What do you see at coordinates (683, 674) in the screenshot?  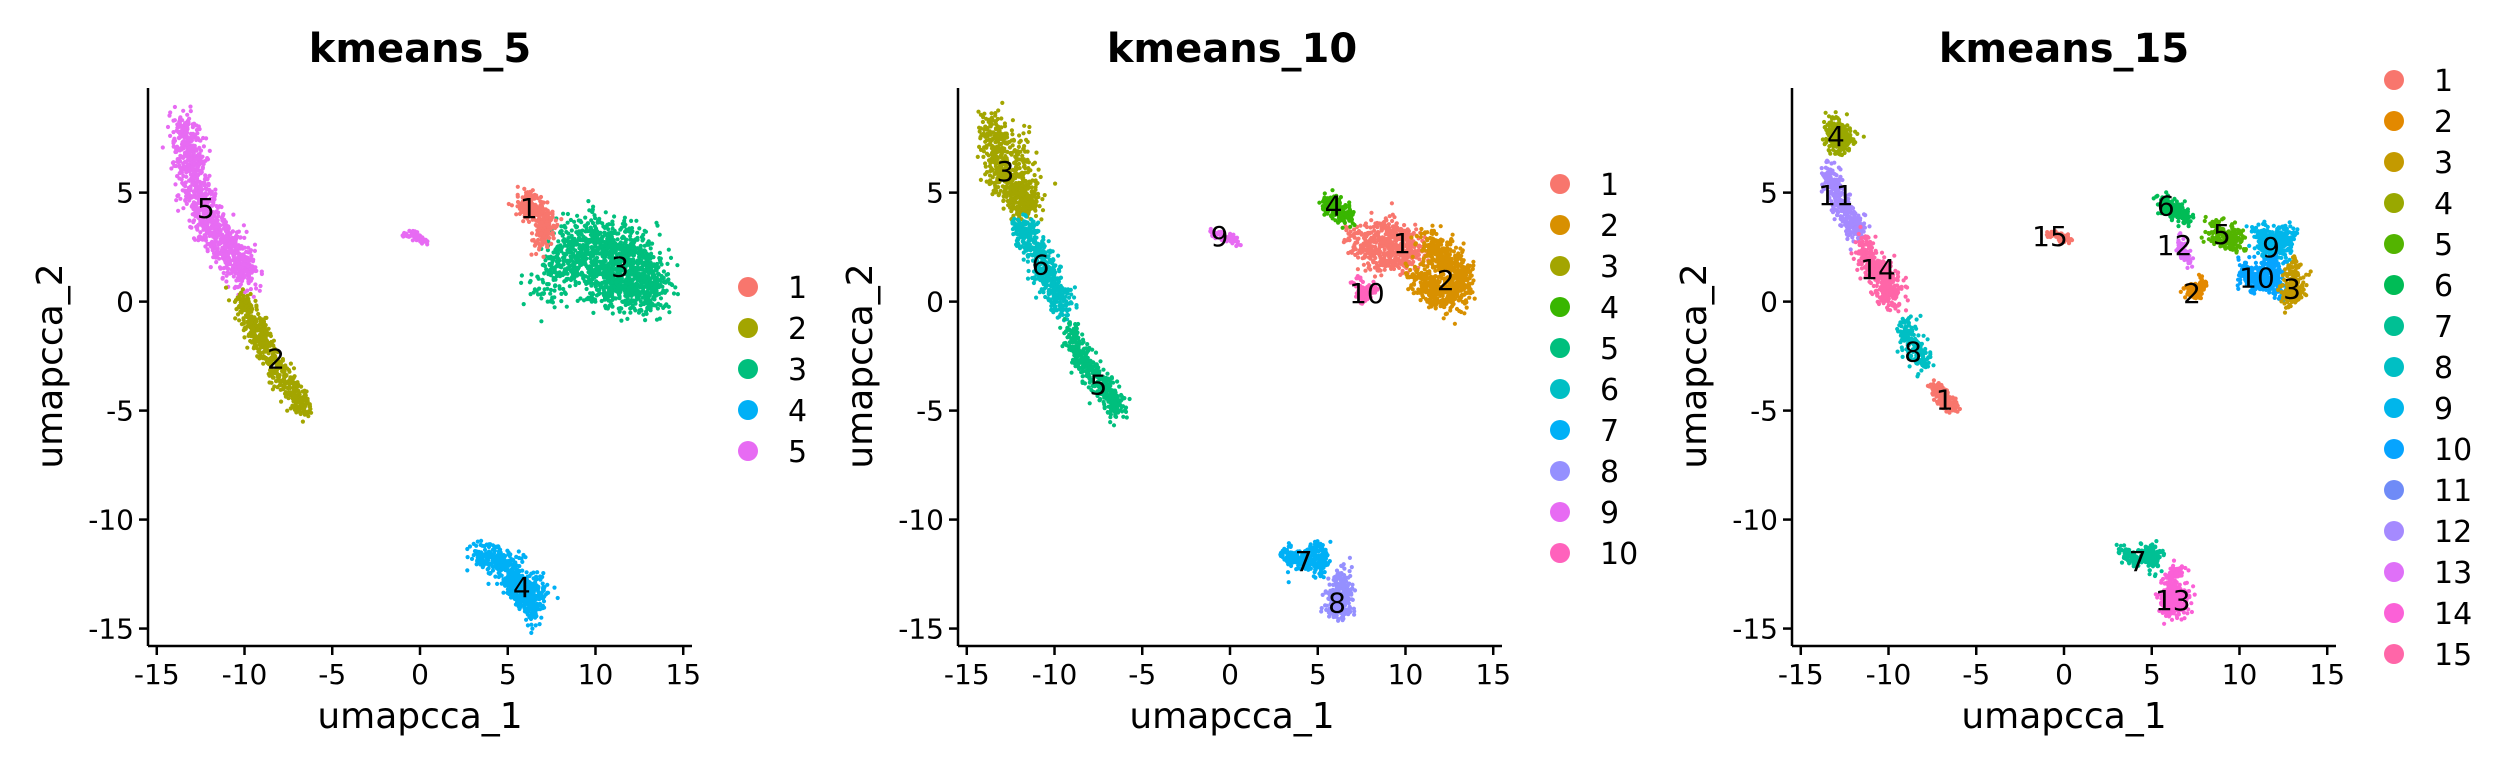 I see `x-tick-label: 15` at bounding box center [683, 674].